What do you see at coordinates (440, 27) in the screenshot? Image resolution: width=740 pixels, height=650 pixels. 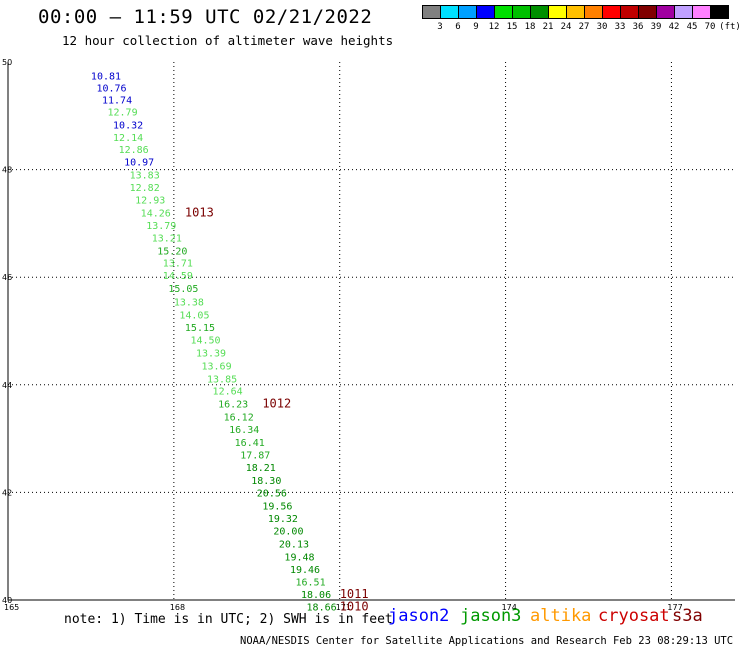 I see `legend-label: 3` at bounding box center [440, 27].